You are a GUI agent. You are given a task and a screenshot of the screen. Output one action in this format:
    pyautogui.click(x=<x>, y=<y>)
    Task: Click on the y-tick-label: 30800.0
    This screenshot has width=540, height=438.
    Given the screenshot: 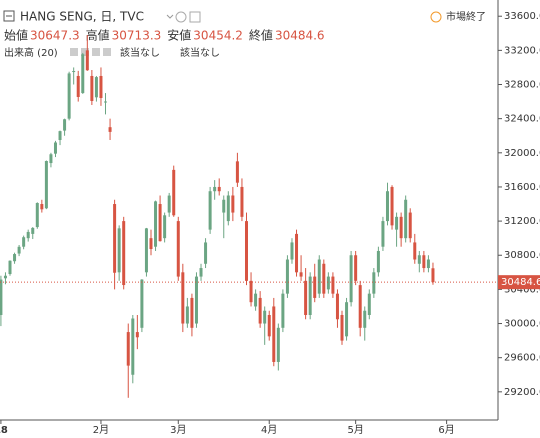 What is the action you would take?
    pyautogui.click(x=522, y=255)
    